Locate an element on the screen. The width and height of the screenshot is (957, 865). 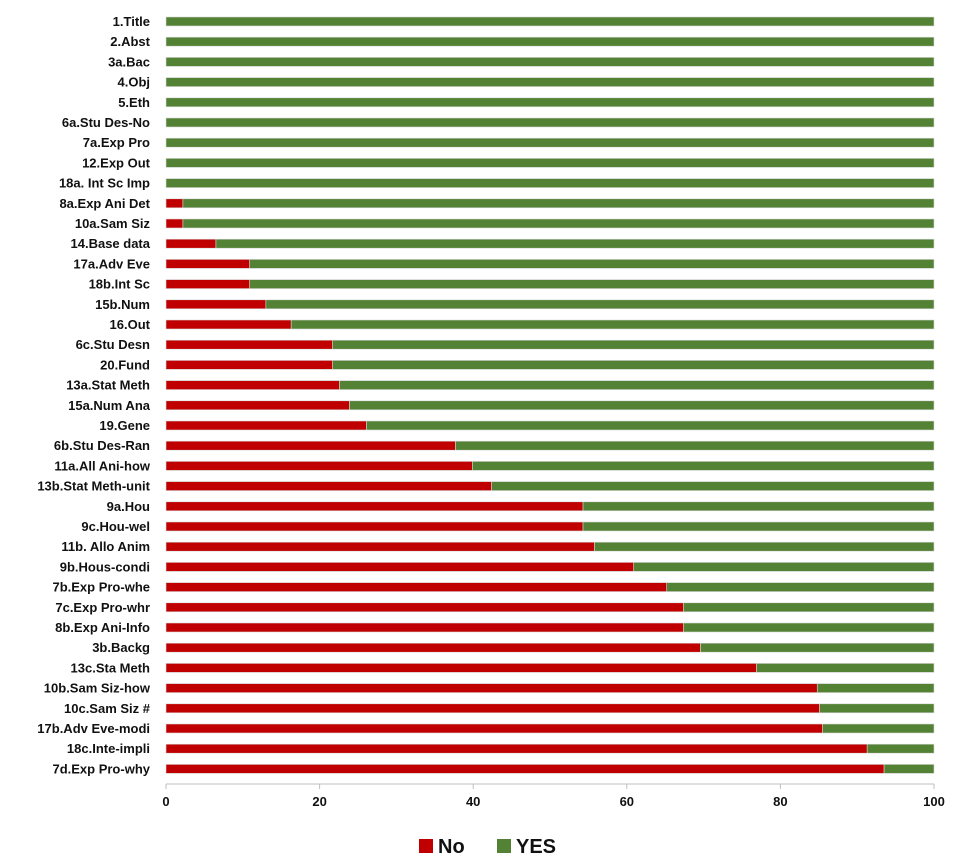
category-label: 6c.Stu Desn is located at coordinates (113, 344).